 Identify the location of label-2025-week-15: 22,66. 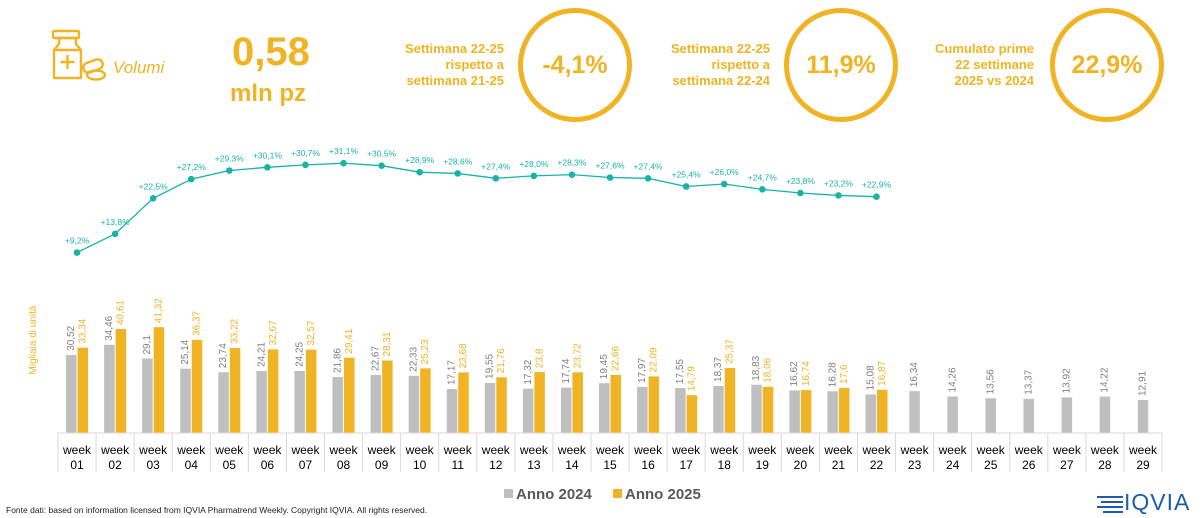
(615, 358).